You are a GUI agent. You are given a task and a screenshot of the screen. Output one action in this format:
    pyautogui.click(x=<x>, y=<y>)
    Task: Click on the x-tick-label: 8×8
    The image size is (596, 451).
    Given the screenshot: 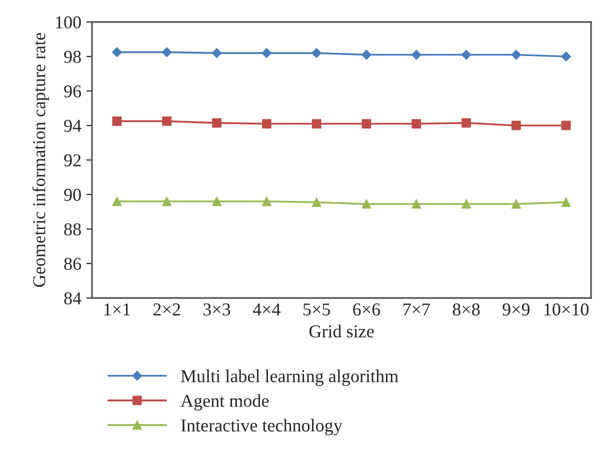 What is the action you would take?
    pyautogui.click(x=466, y=309)
    